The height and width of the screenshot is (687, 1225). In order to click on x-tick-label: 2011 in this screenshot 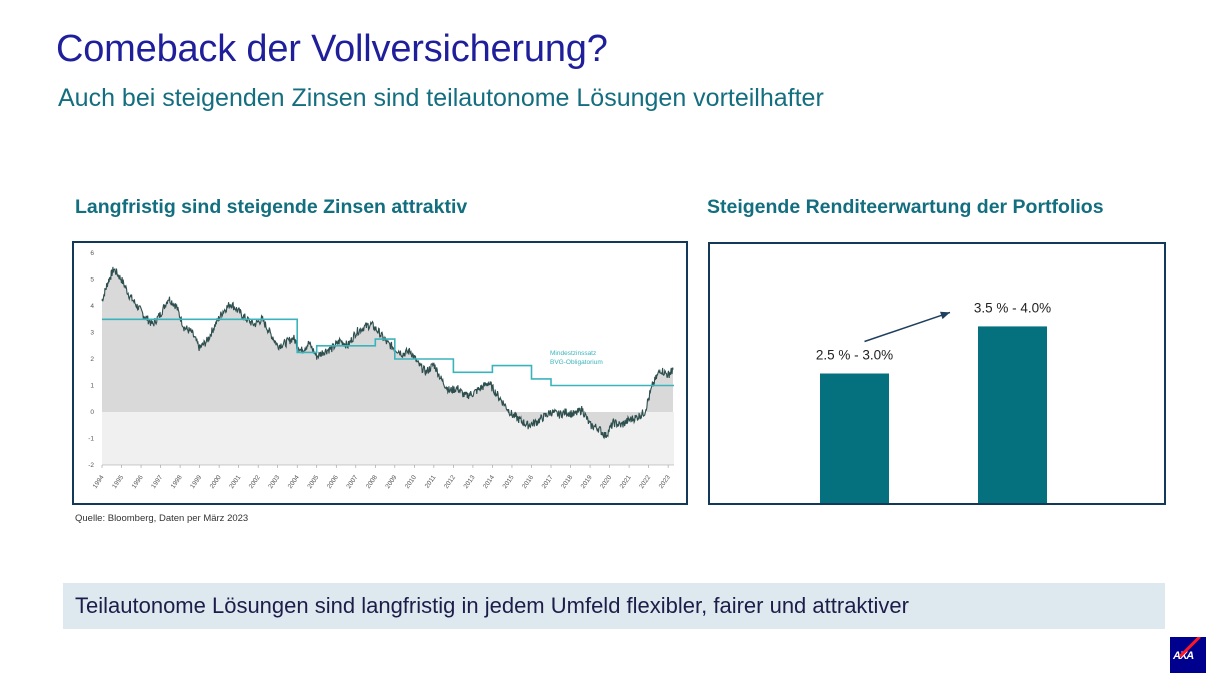, I will do `click(431, 482)`.